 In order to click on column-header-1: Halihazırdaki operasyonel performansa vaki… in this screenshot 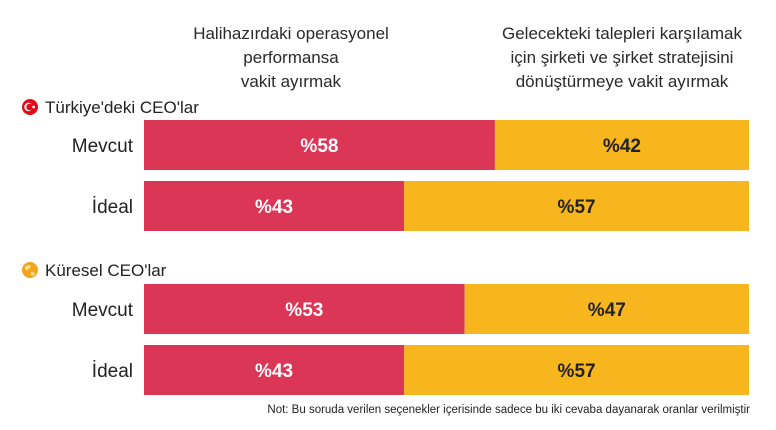, I will do `click(291, 57)`.